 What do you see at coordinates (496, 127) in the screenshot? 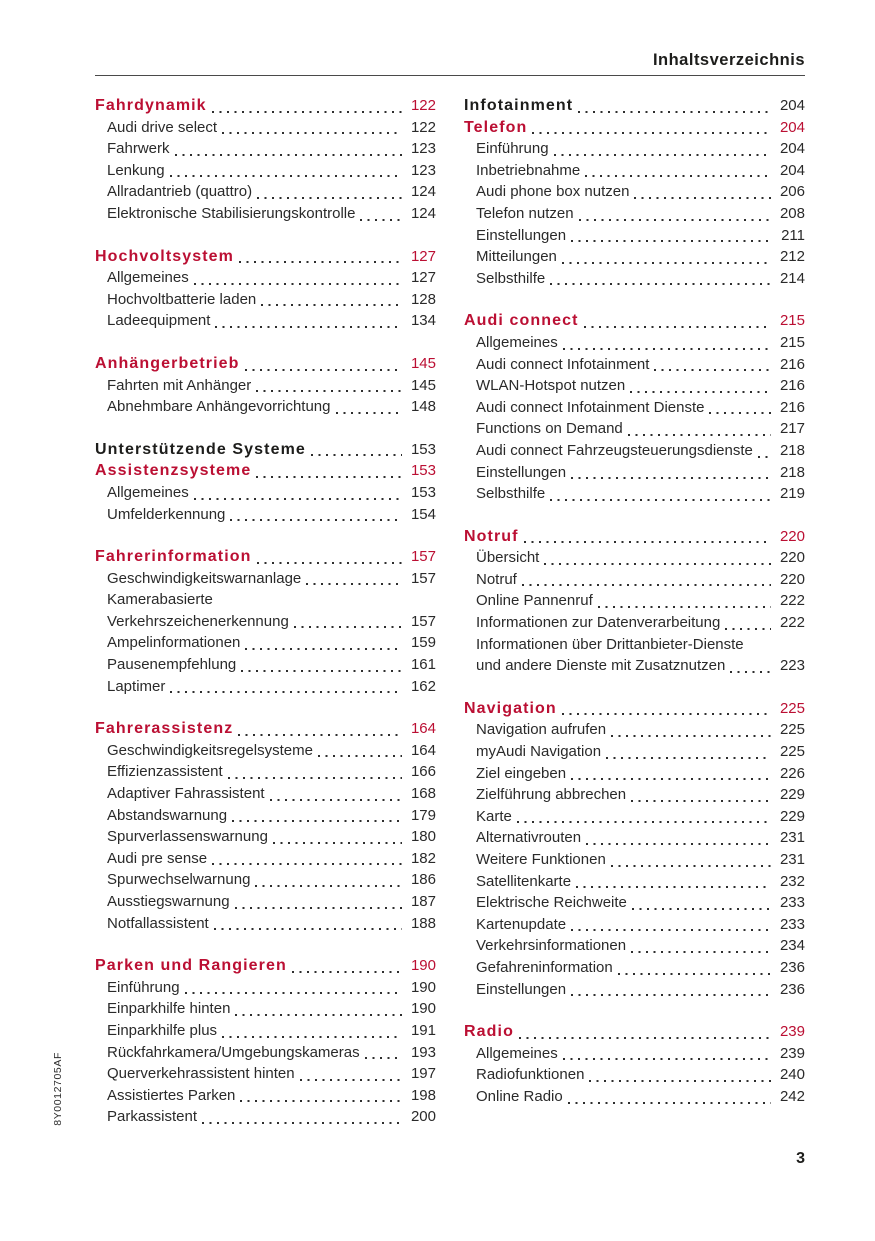
I see `toc-entry-label: Telefon` at bounding box center [496, 127].